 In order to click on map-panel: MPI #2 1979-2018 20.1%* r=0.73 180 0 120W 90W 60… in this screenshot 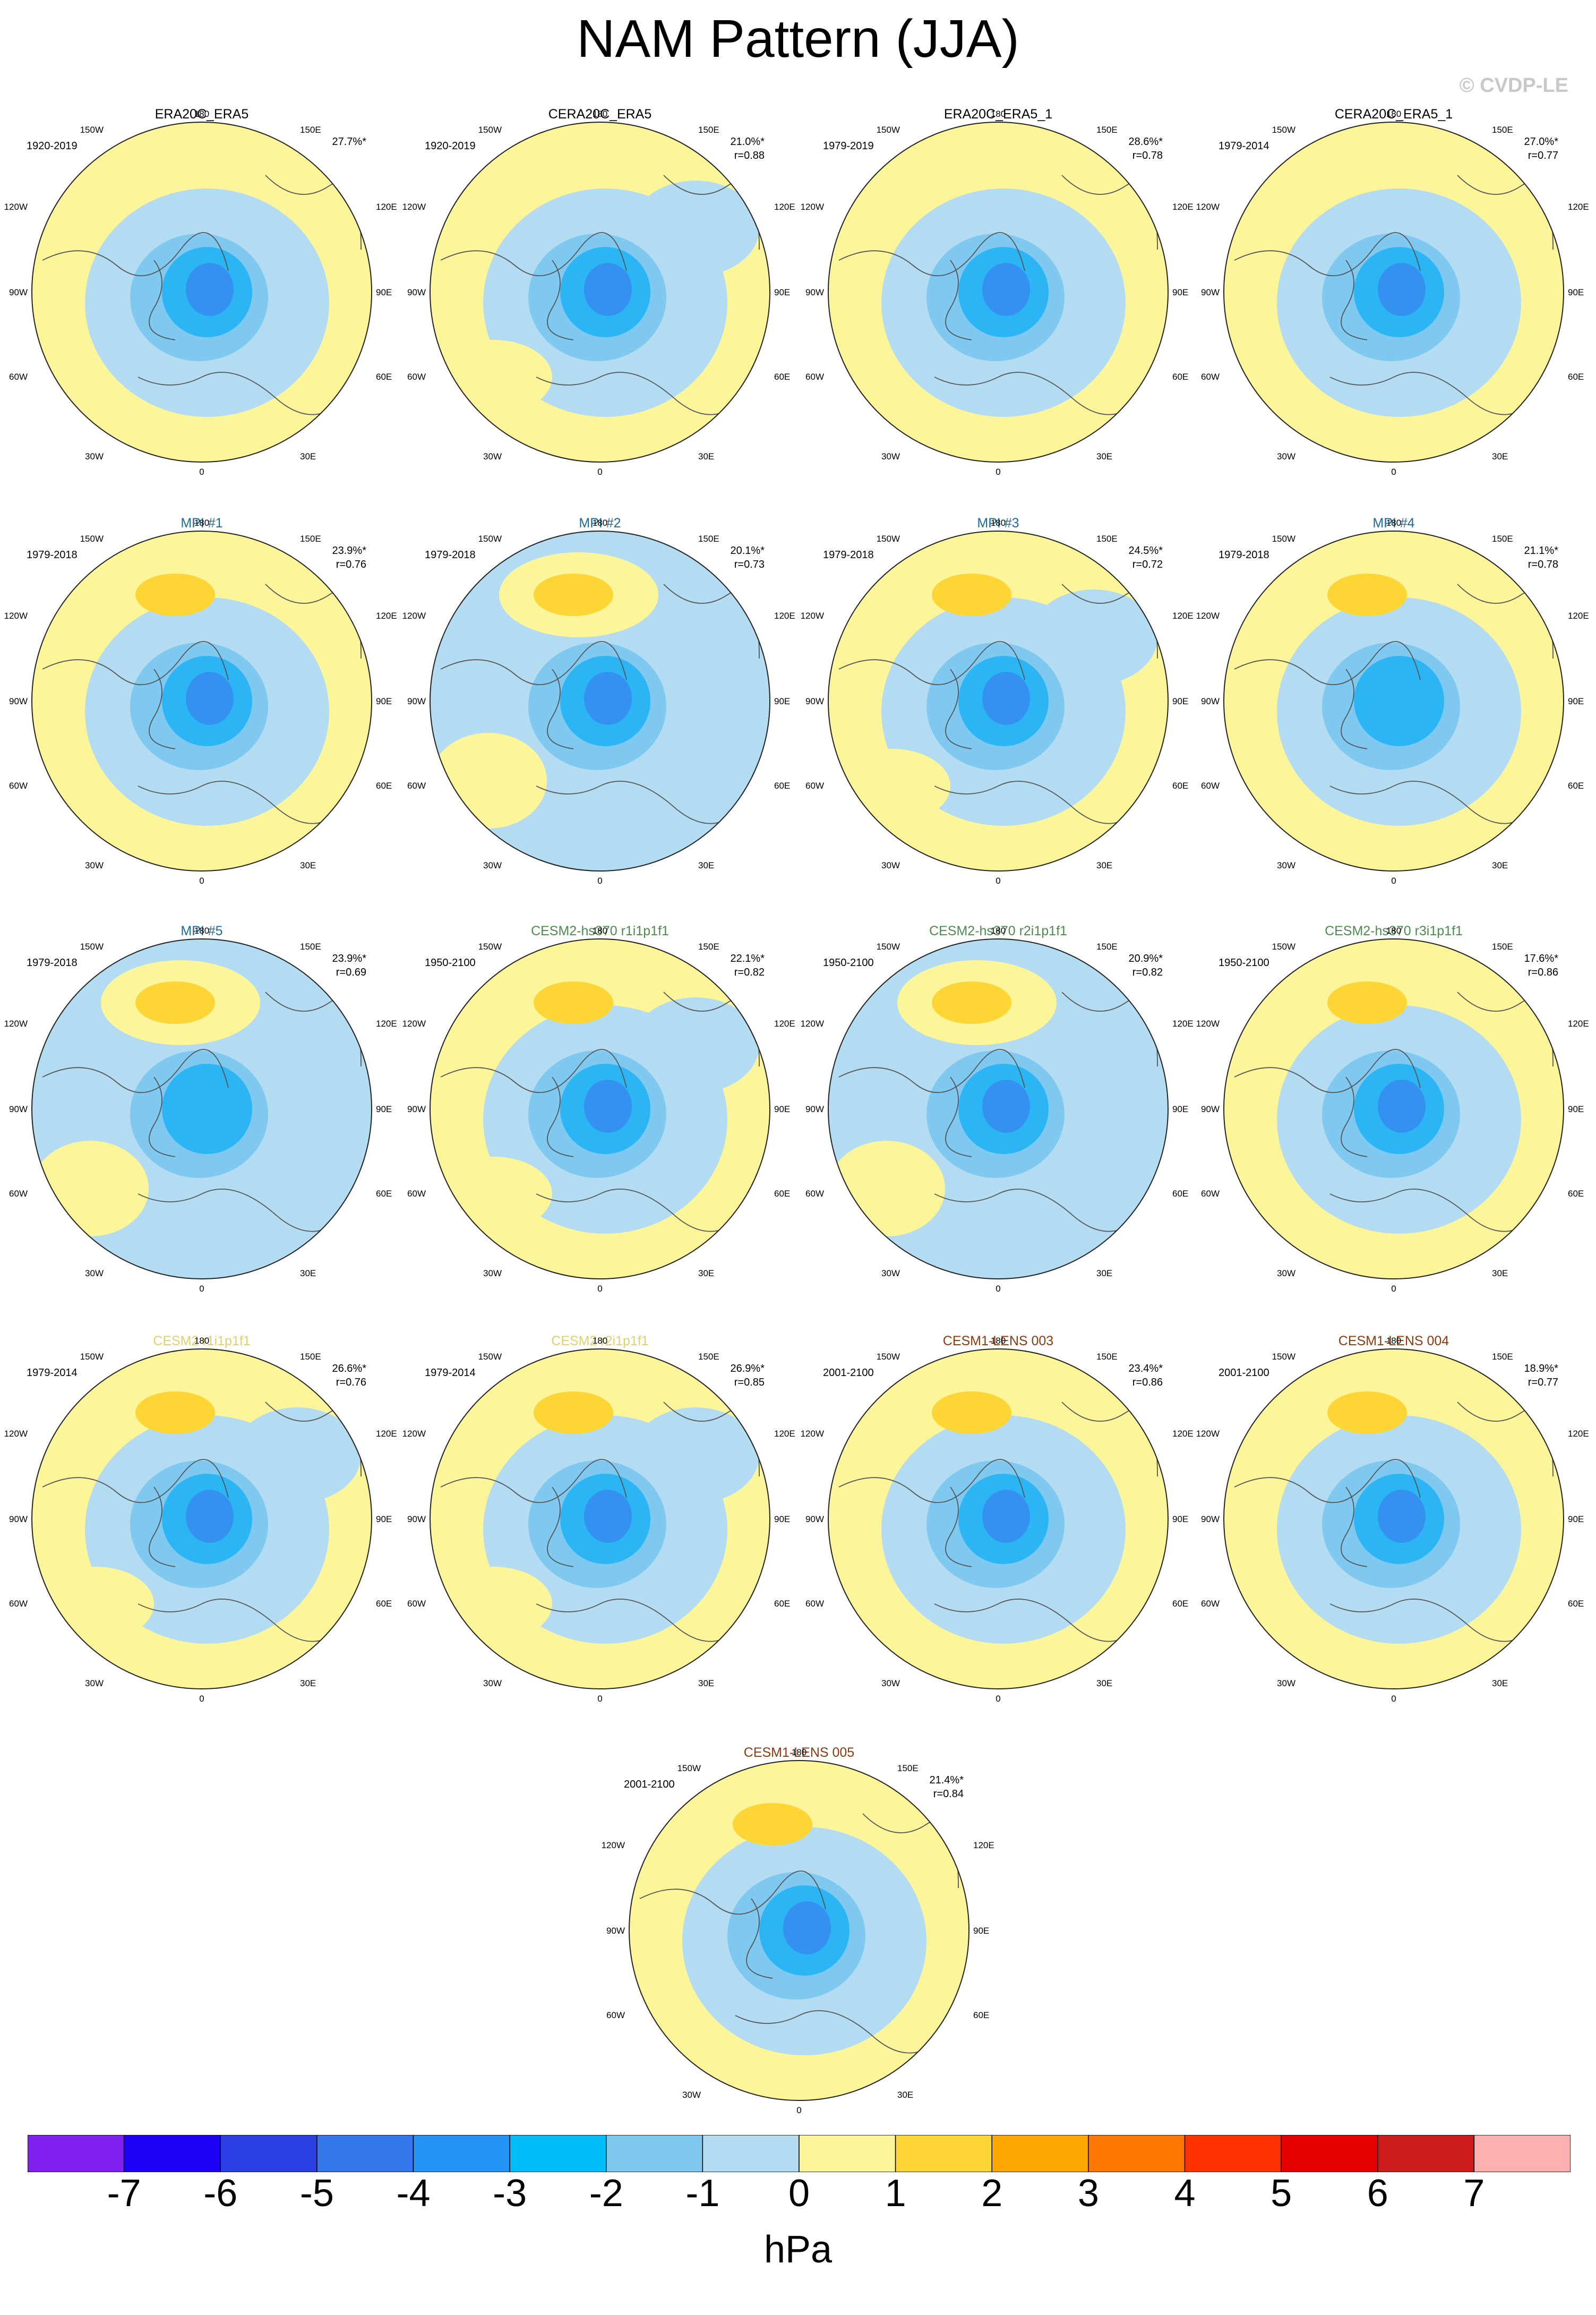, I will do `click(598, 717)`.